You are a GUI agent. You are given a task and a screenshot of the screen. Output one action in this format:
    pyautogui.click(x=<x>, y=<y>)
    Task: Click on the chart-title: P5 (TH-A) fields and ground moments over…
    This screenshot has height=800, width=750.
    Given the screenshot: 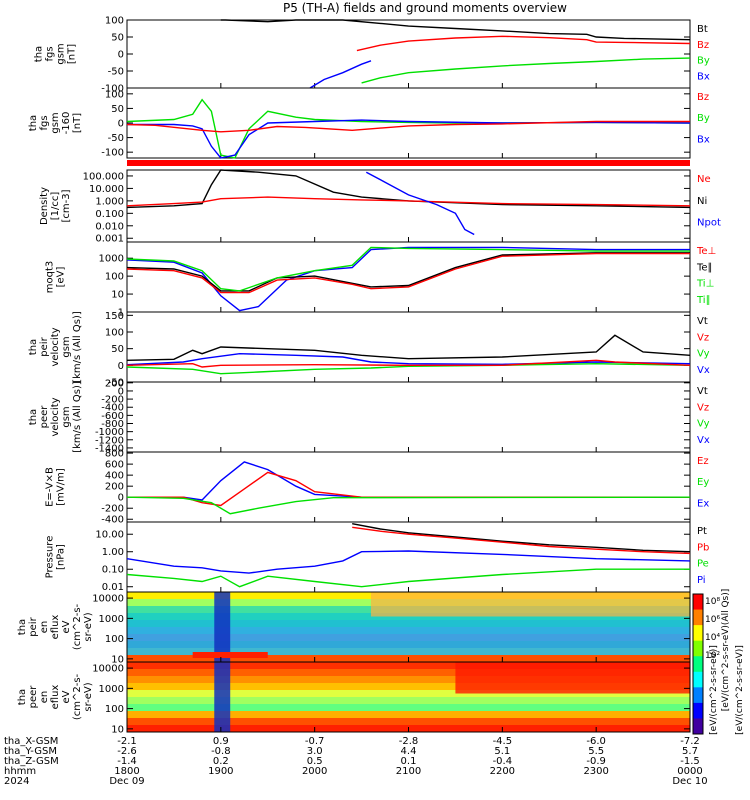 What is the action you would take?
    pyautogui.click(x=425, y=8)
    